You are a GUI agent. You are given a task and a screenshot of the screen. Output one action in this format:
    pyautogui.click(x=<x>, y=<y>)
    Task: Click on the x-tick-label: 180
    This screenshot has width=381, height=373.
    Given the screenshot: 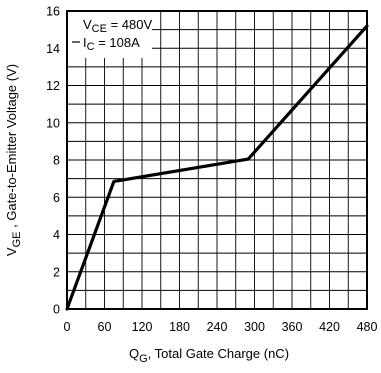 What is the action you would take?
    pyautogui.click(x=179, y=327)
    